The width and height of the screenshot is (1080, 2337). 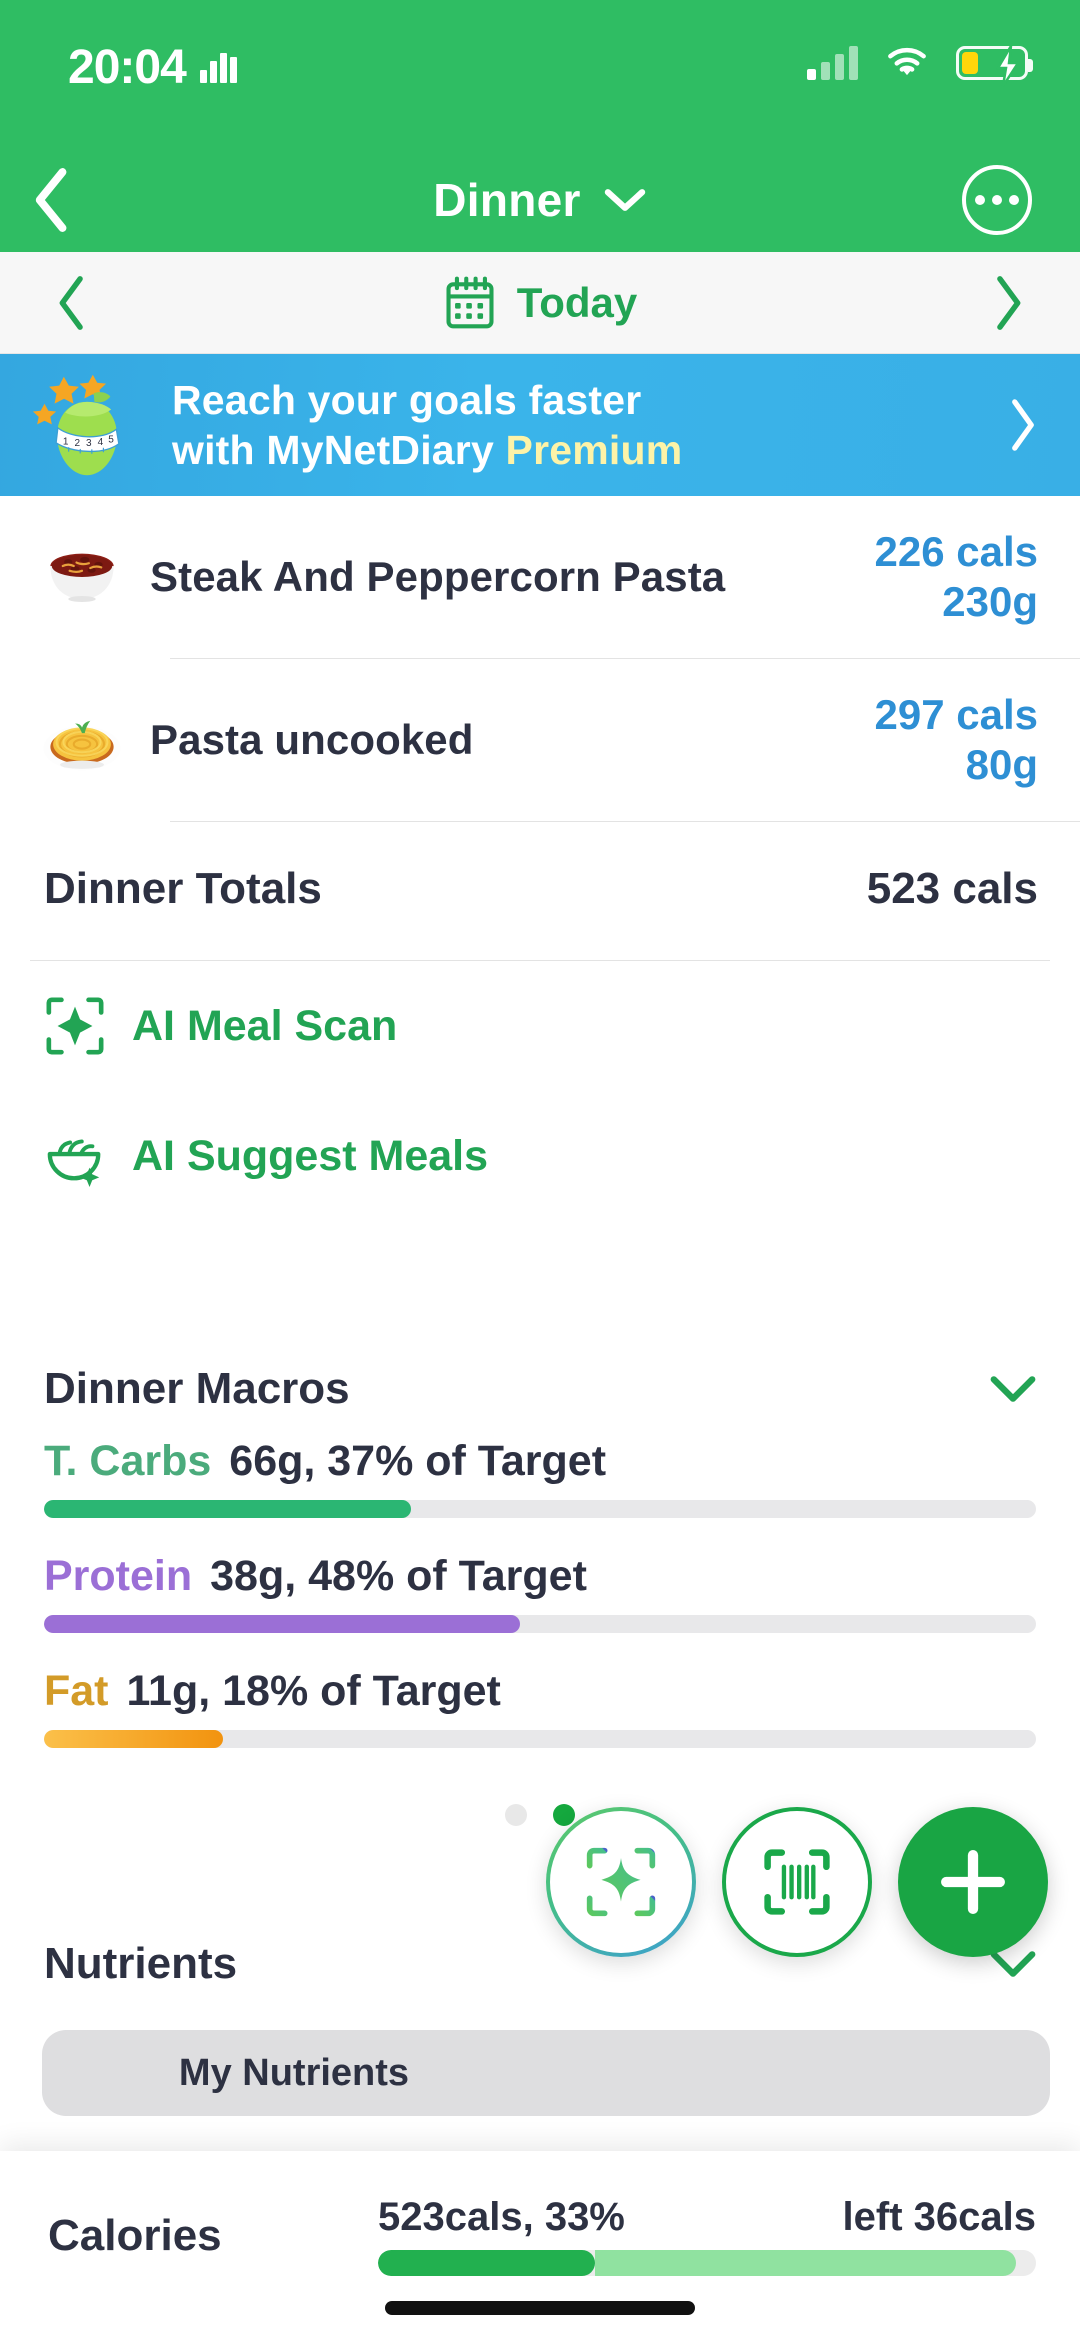 What do you see at coordinates (540, 1804) in the screenshot?
I see `macros-pagination` at bounding box center [540, 1804].